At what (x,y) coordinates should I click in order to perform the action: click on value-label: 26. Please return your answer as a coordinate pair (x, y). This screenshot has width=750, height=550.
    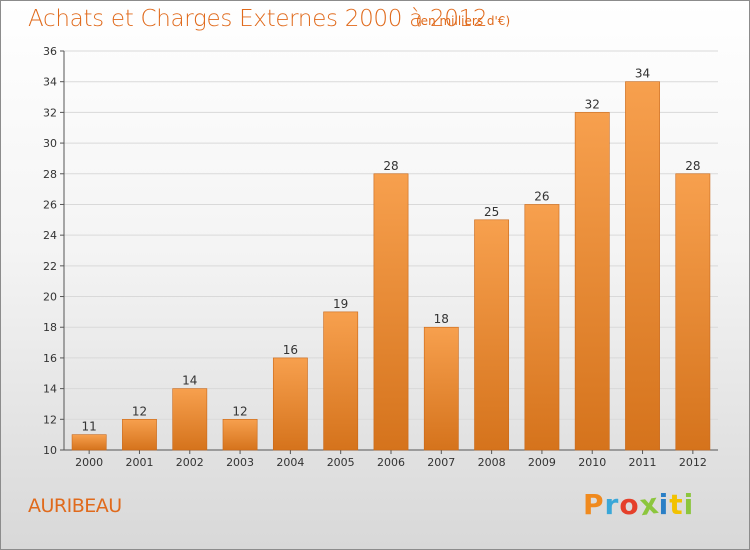
    Looking at the image, I should click on (541, 196).